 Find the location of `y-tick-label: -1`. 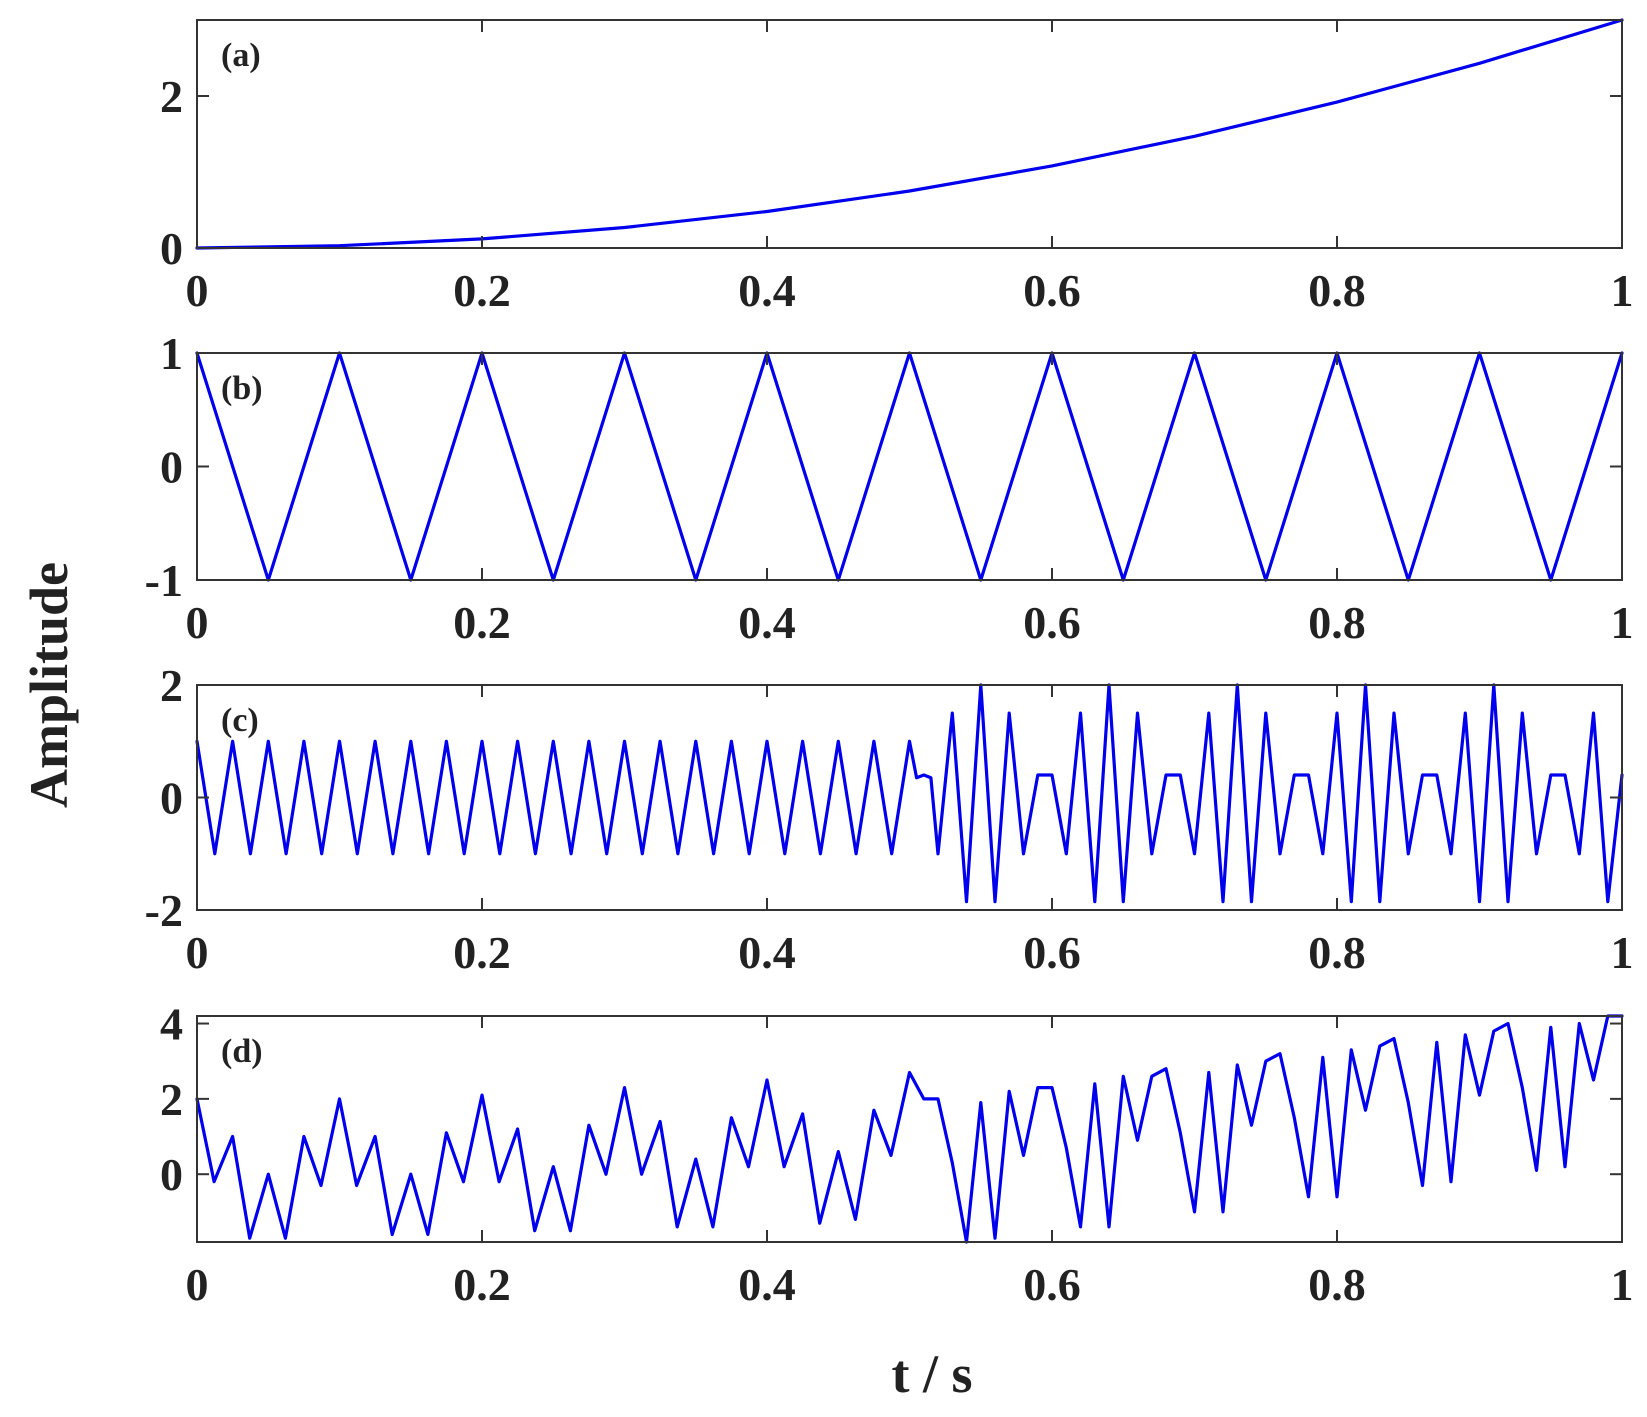

y-tick-label: -1 is located at coordinates (164, 580).